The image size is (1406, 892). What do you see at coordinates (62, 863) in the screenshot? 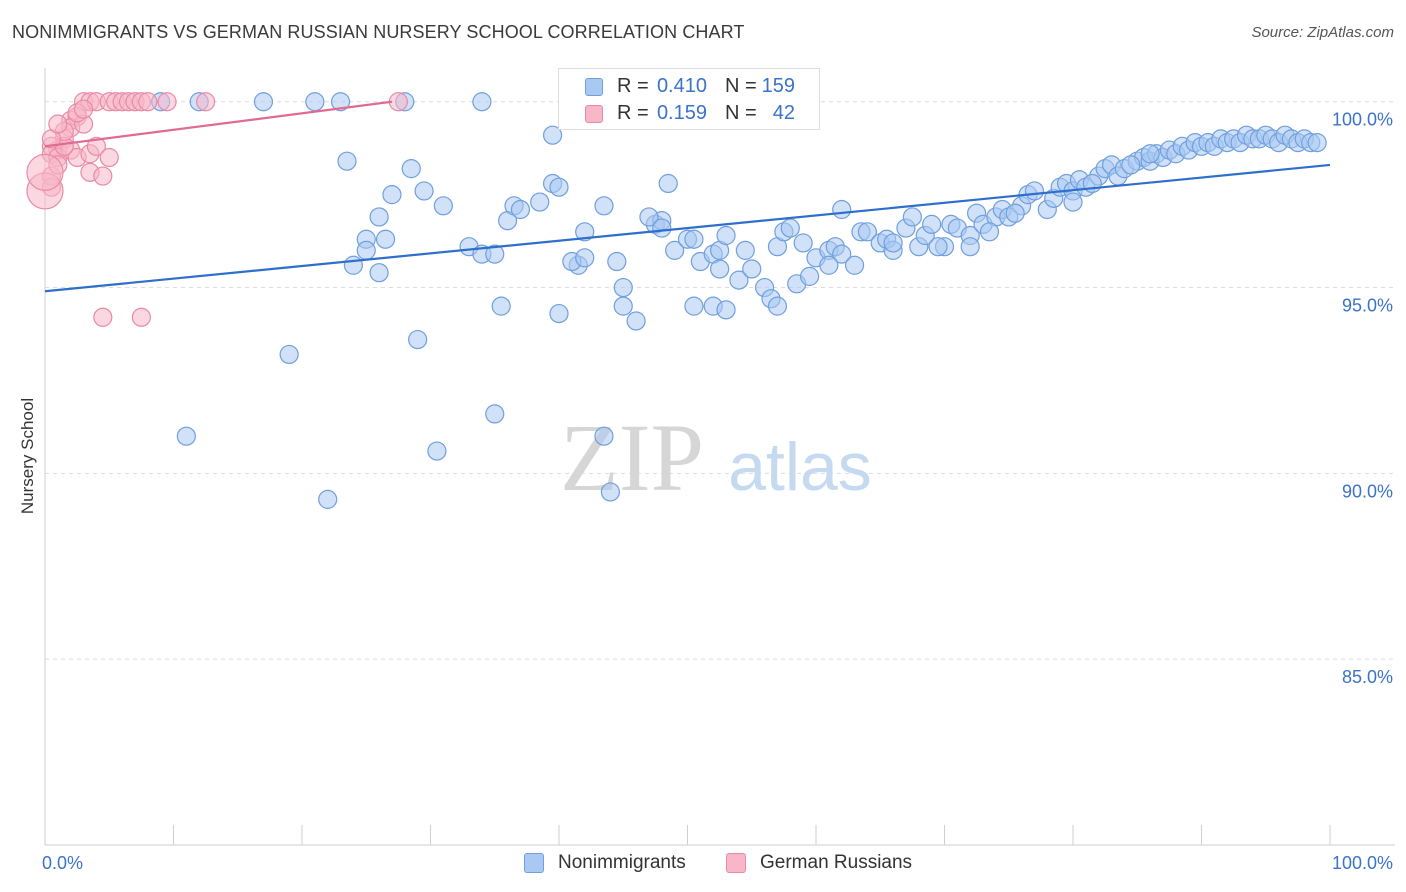
I see `x-tick-label: 0.0%` at bounding box center [62, 863].